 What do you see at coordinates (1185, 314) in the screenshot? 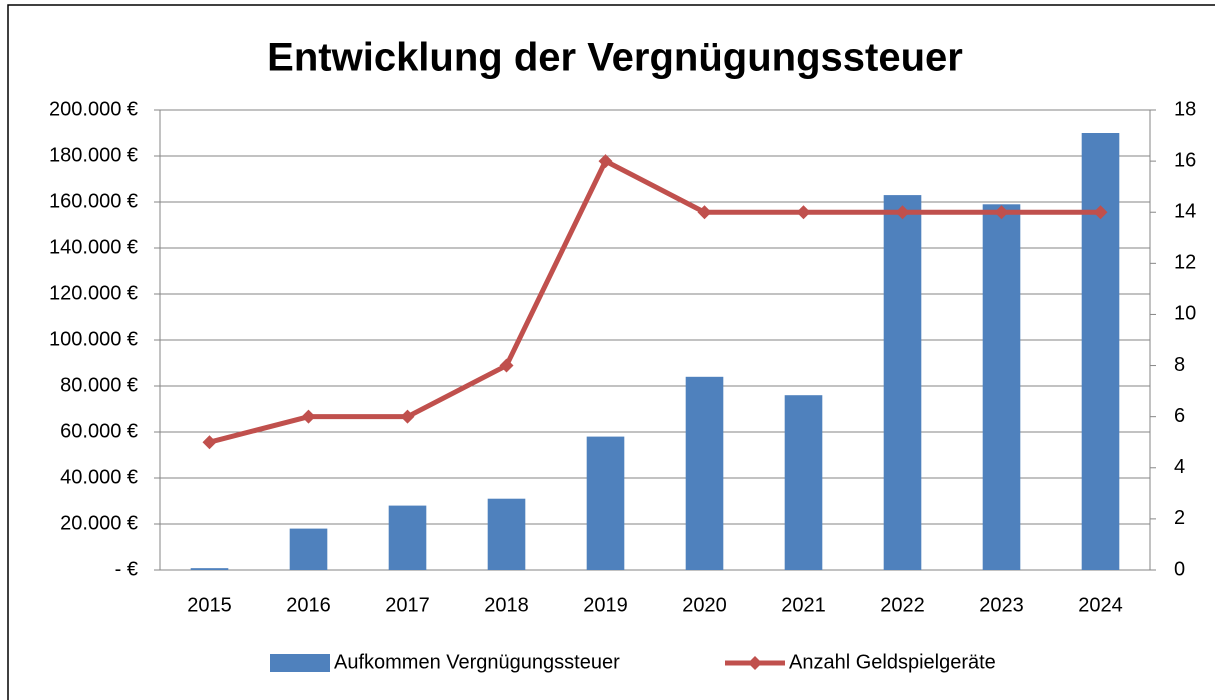
I see `y2-tick-label: 10` at bounding box center [1185, 314].